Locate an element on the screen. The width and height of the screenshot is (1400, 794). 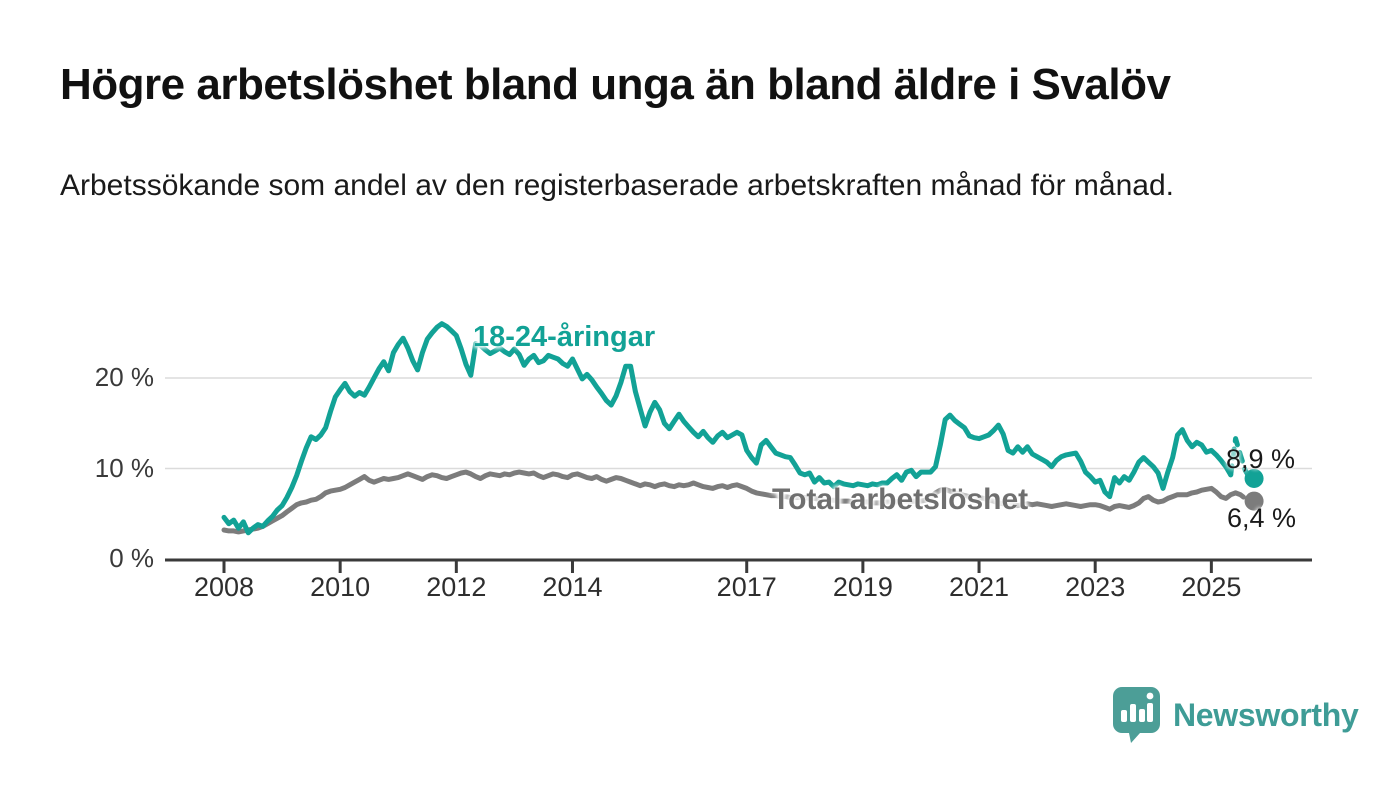
newsworthy-logo-icon is located at coordinates (1136, 715).